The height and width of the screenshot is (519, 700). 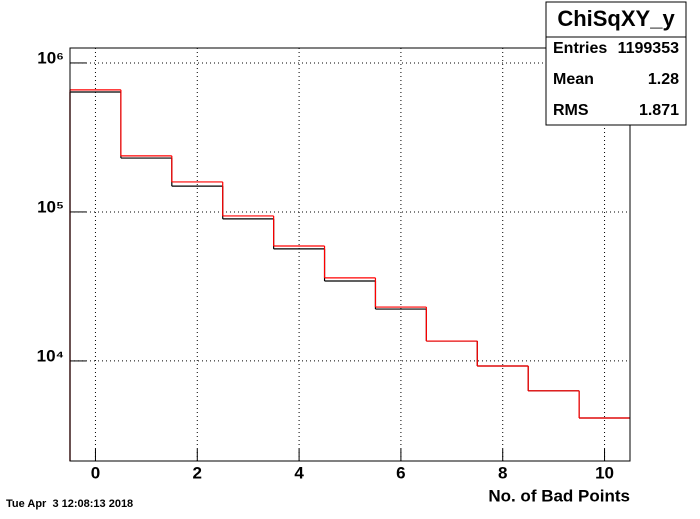 I want to click on x-tick-label: 0, so click(x=95, y=472).